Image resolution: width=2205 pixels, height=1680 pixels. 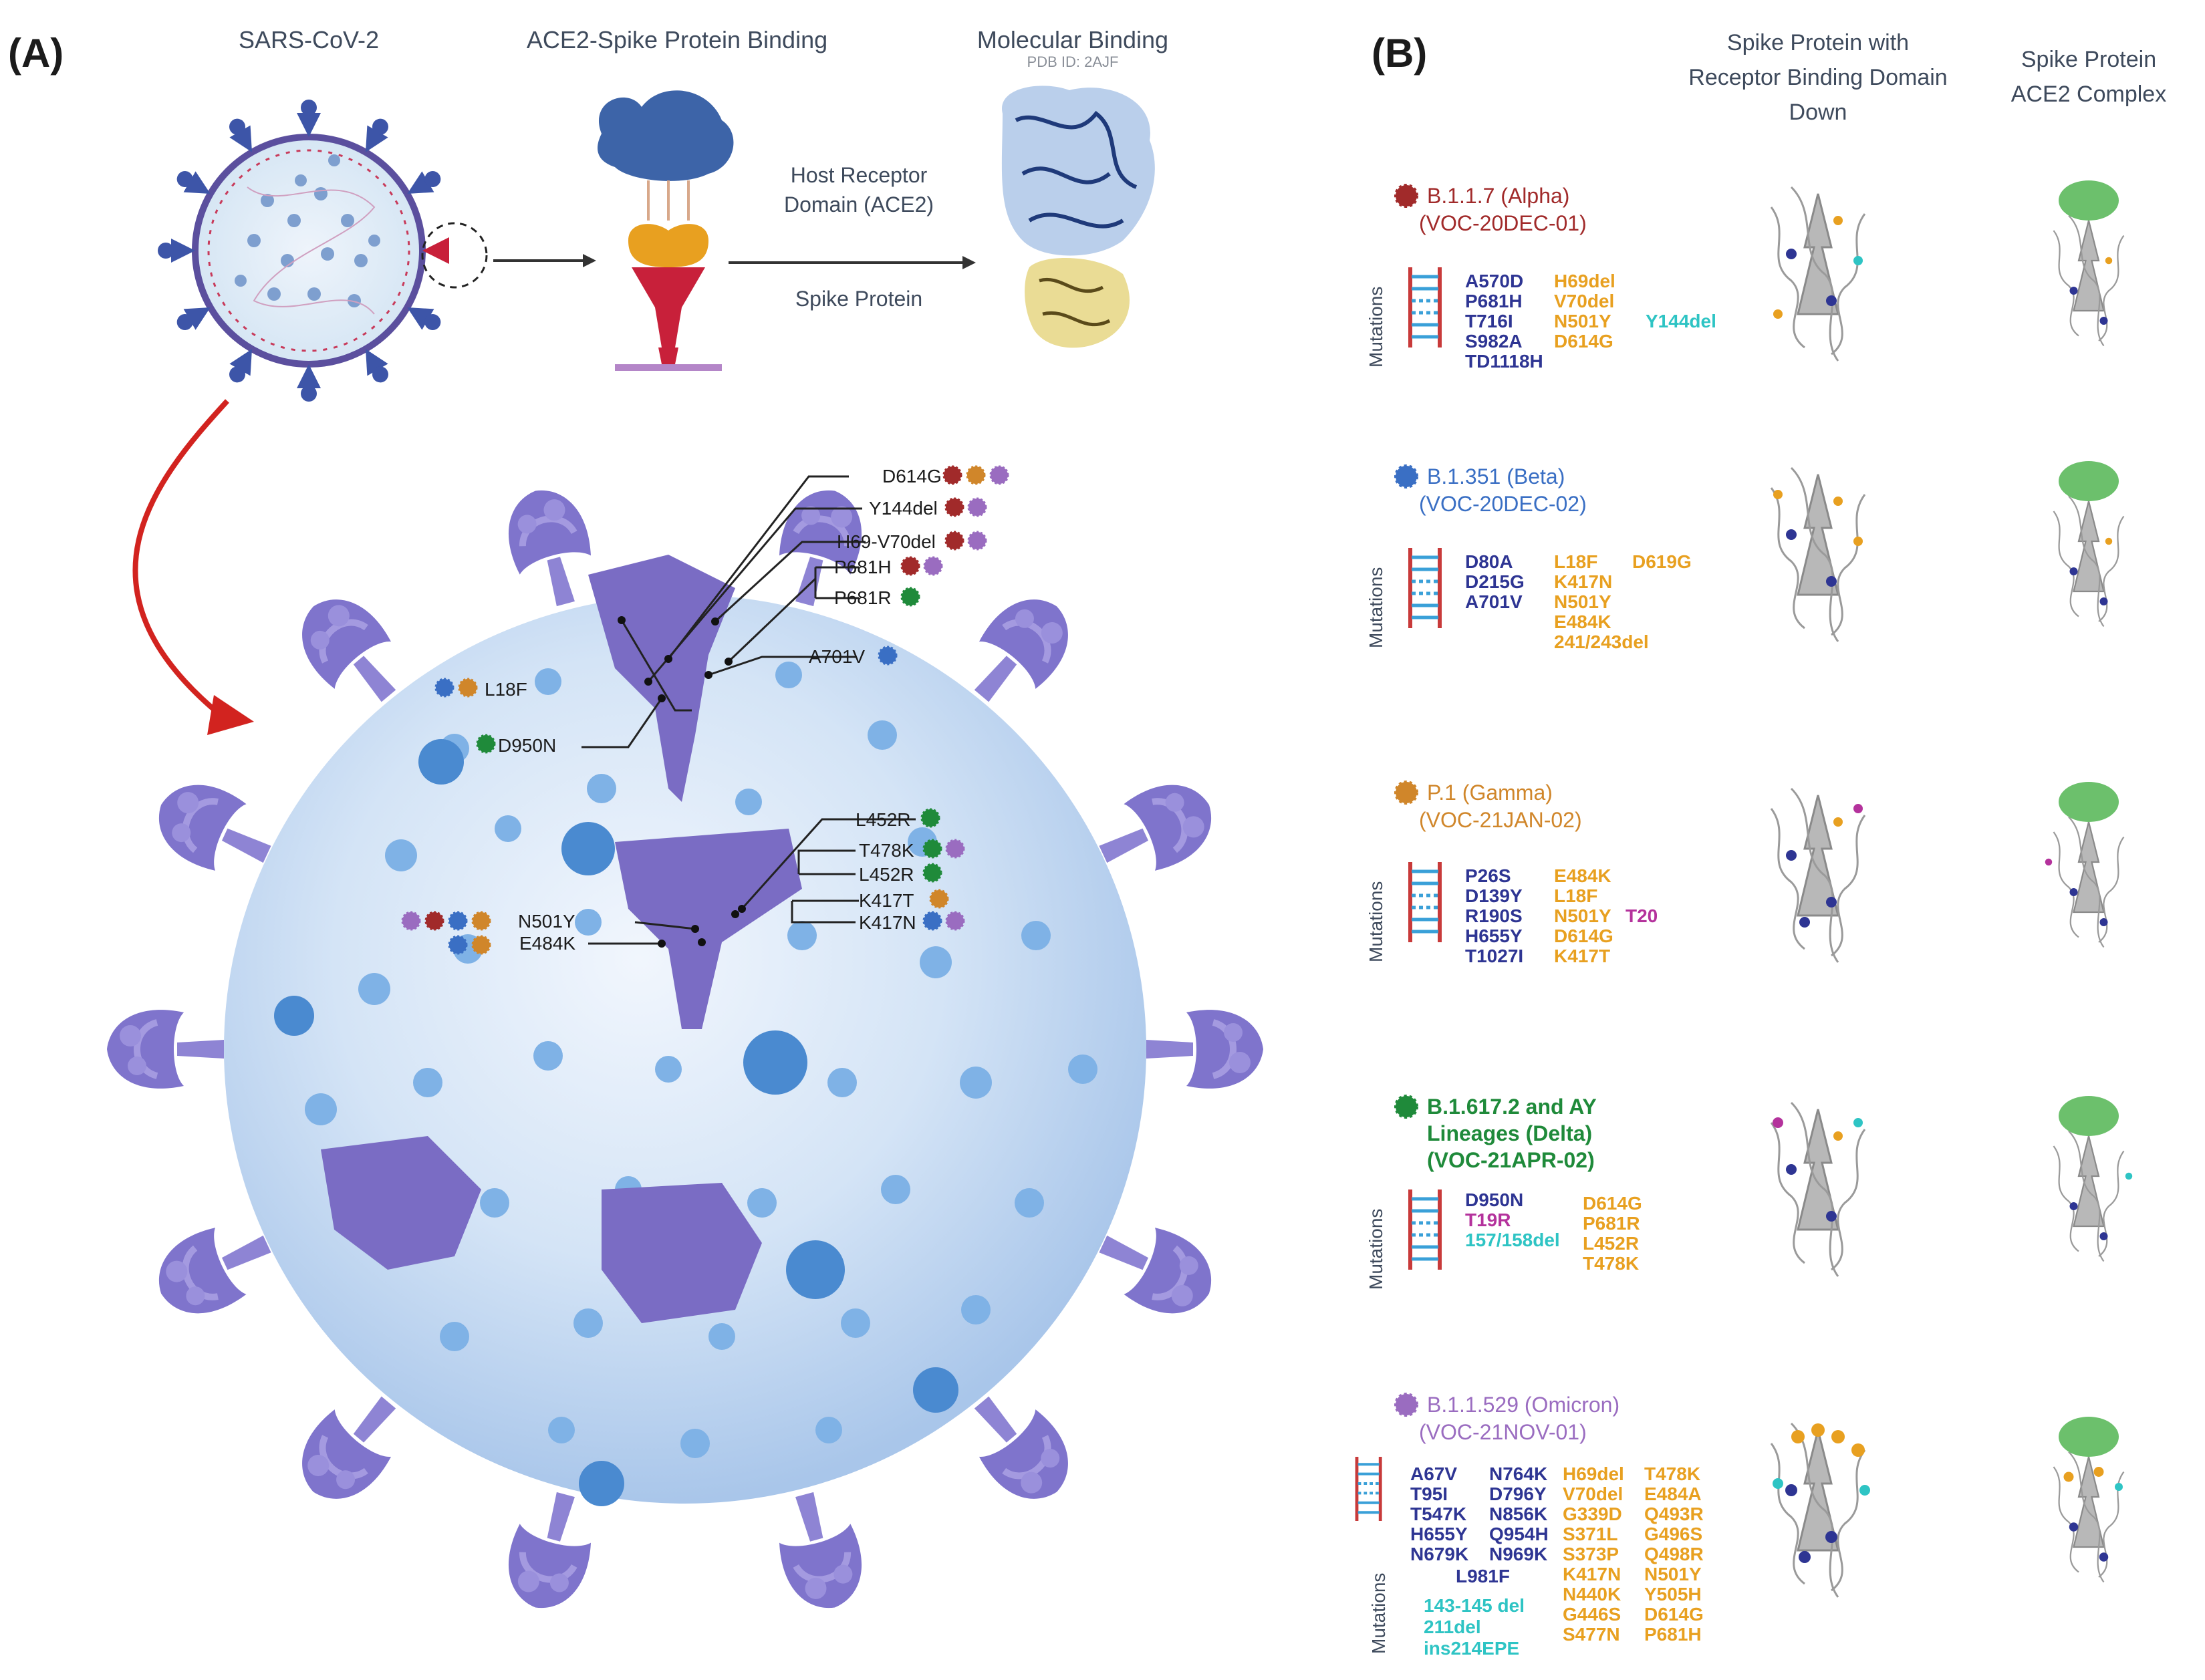 I want to click on gamma-mut: T1027I, so click(x=1494, y=956).